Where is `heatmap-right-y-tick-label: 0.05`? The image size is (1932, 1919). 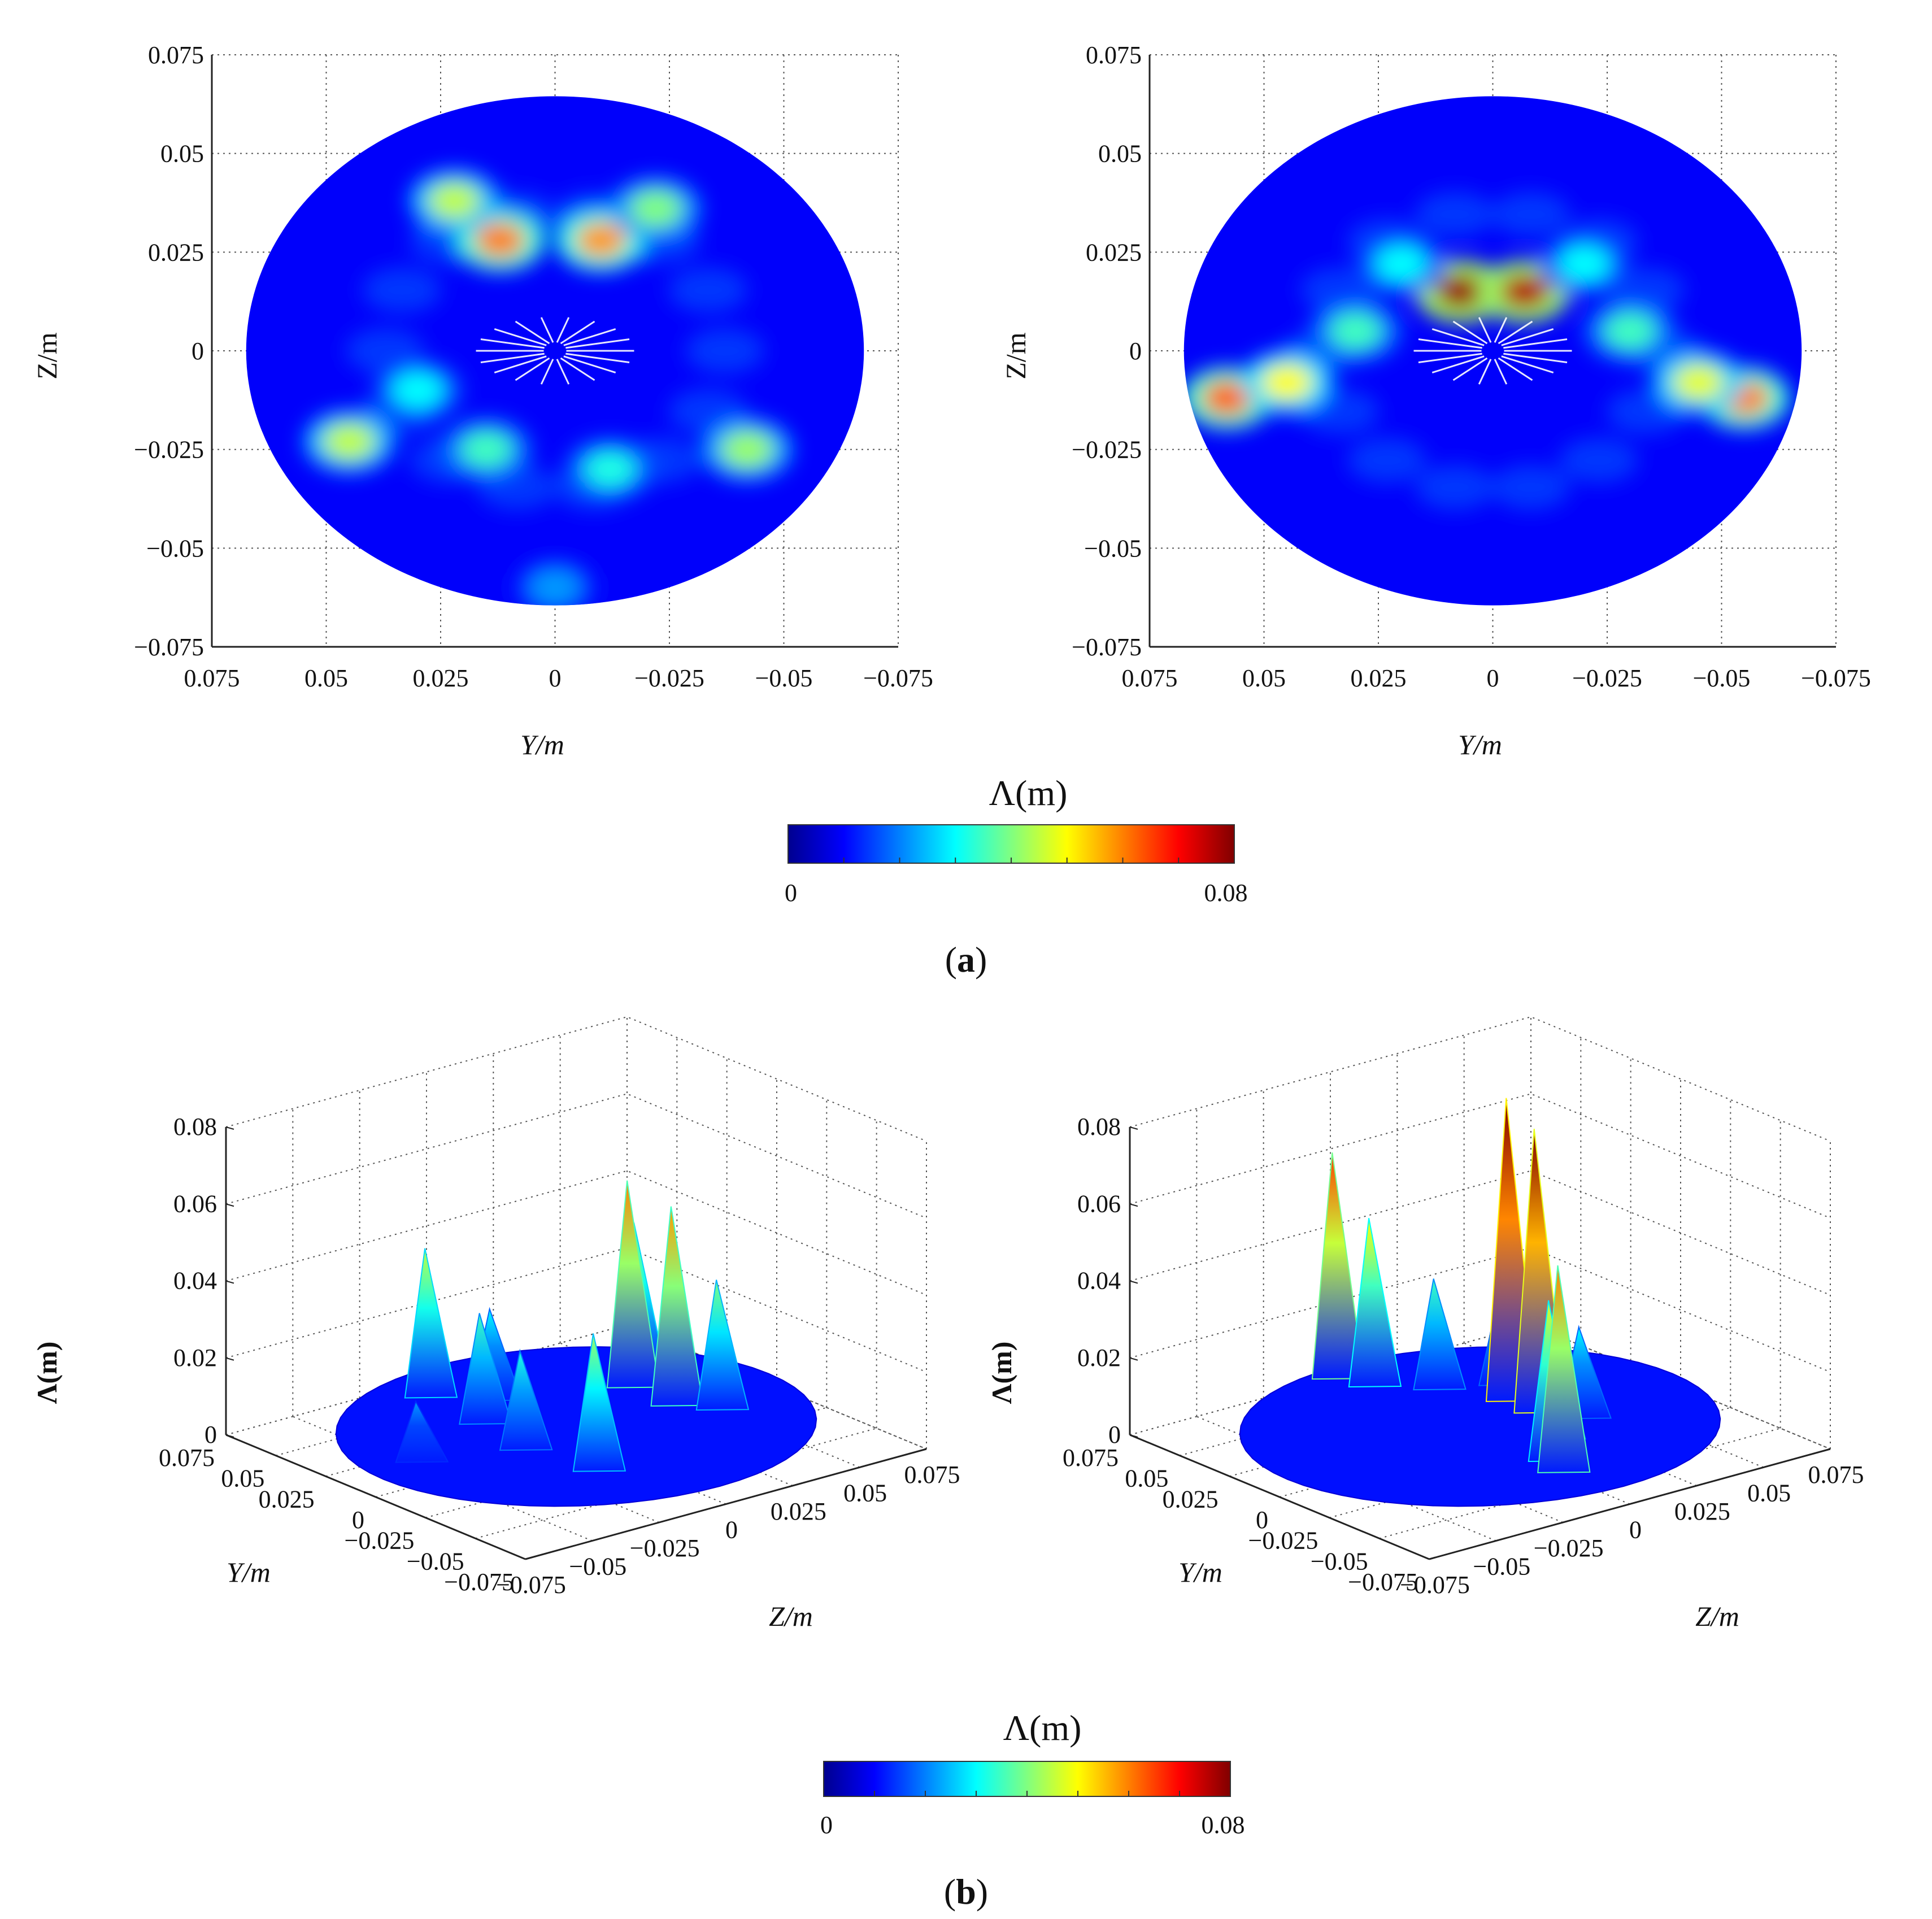 heatmap-right-y-tick-label: 0.05 is located at coordinates (1120, 154).